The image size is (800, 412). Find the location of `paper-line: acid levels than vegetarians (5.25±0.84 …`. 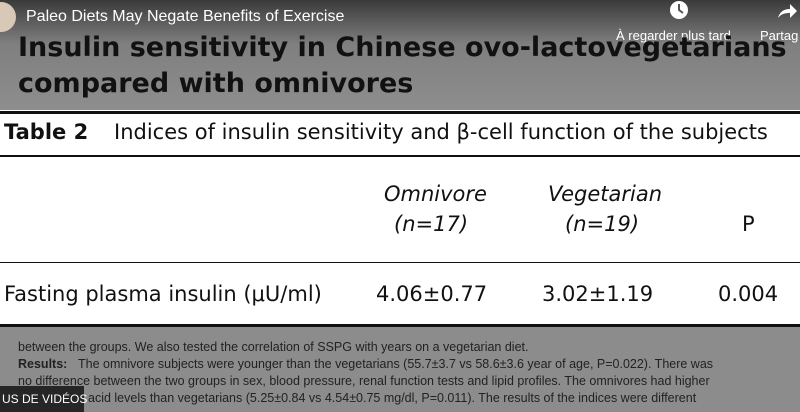

paper-line: acid levels than vegetarians (5.25±0.84 … is located at coordinates (392, 398).